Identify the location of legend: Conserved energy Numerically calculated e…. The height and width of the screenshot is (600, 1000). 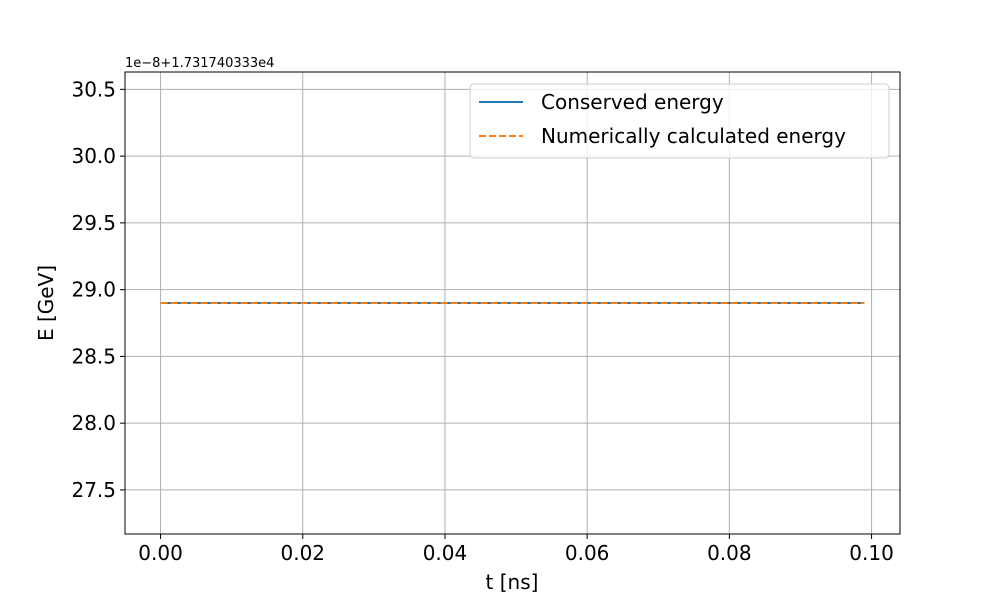
(679, 121).